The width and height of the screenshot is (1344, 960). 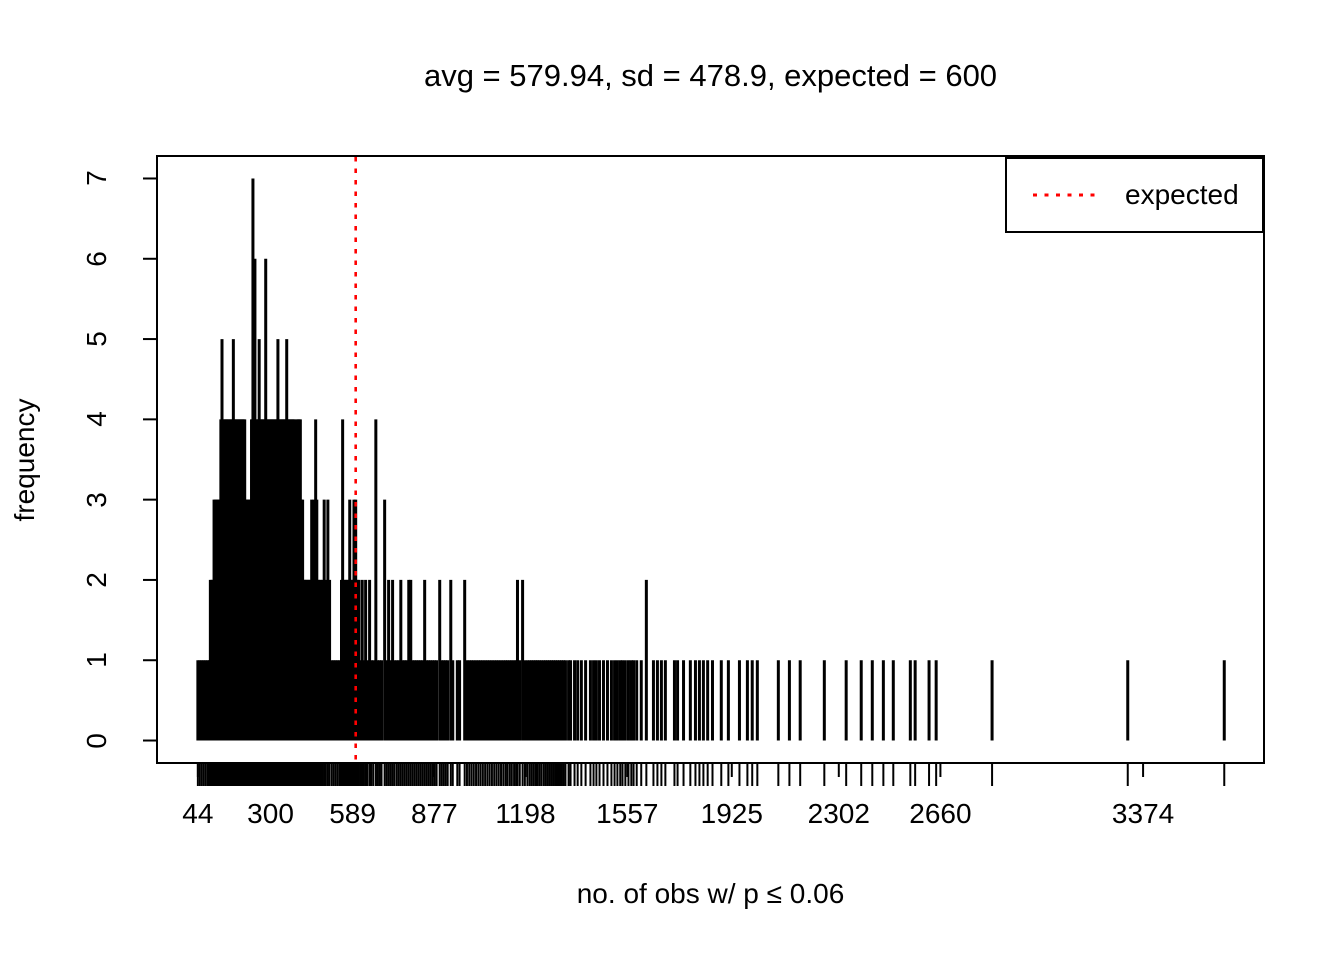 I want to click on x-tick-label: 3374, so click(x=1143, y=813).